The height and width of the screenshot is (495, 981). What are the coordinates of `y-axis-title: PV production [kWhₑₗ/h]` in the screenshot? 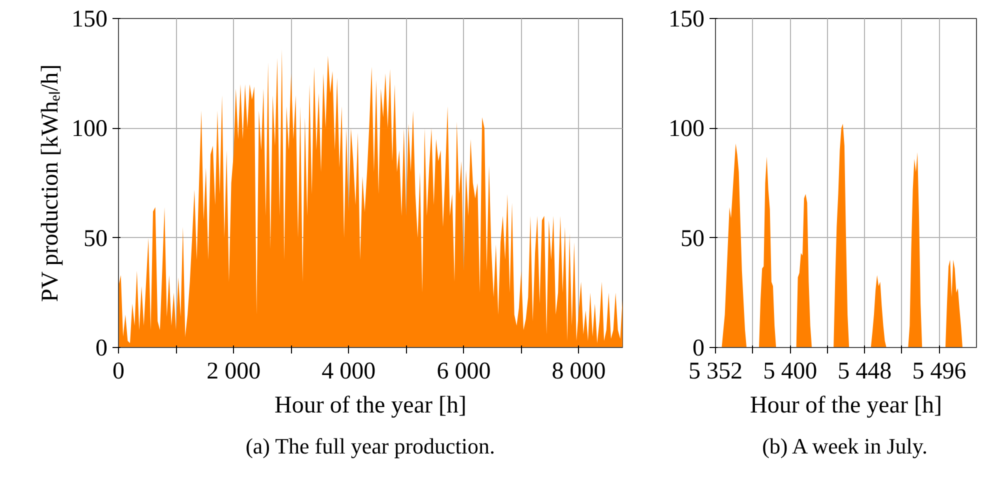 It's located at (51, 183).